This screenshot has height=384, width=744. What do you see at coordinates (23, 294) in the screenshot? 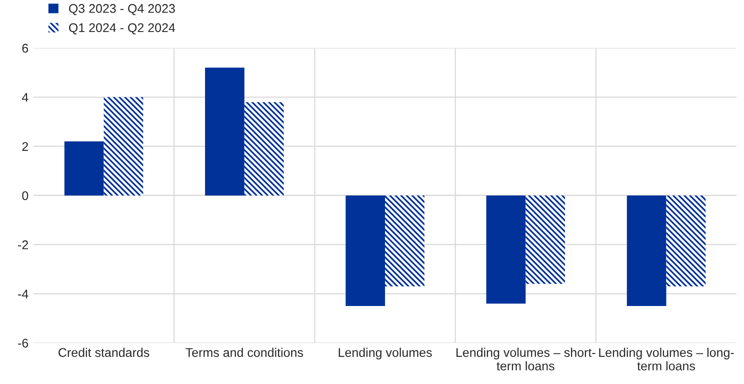
I see `y-tick-label: -4` at bounding box center [23, 294].